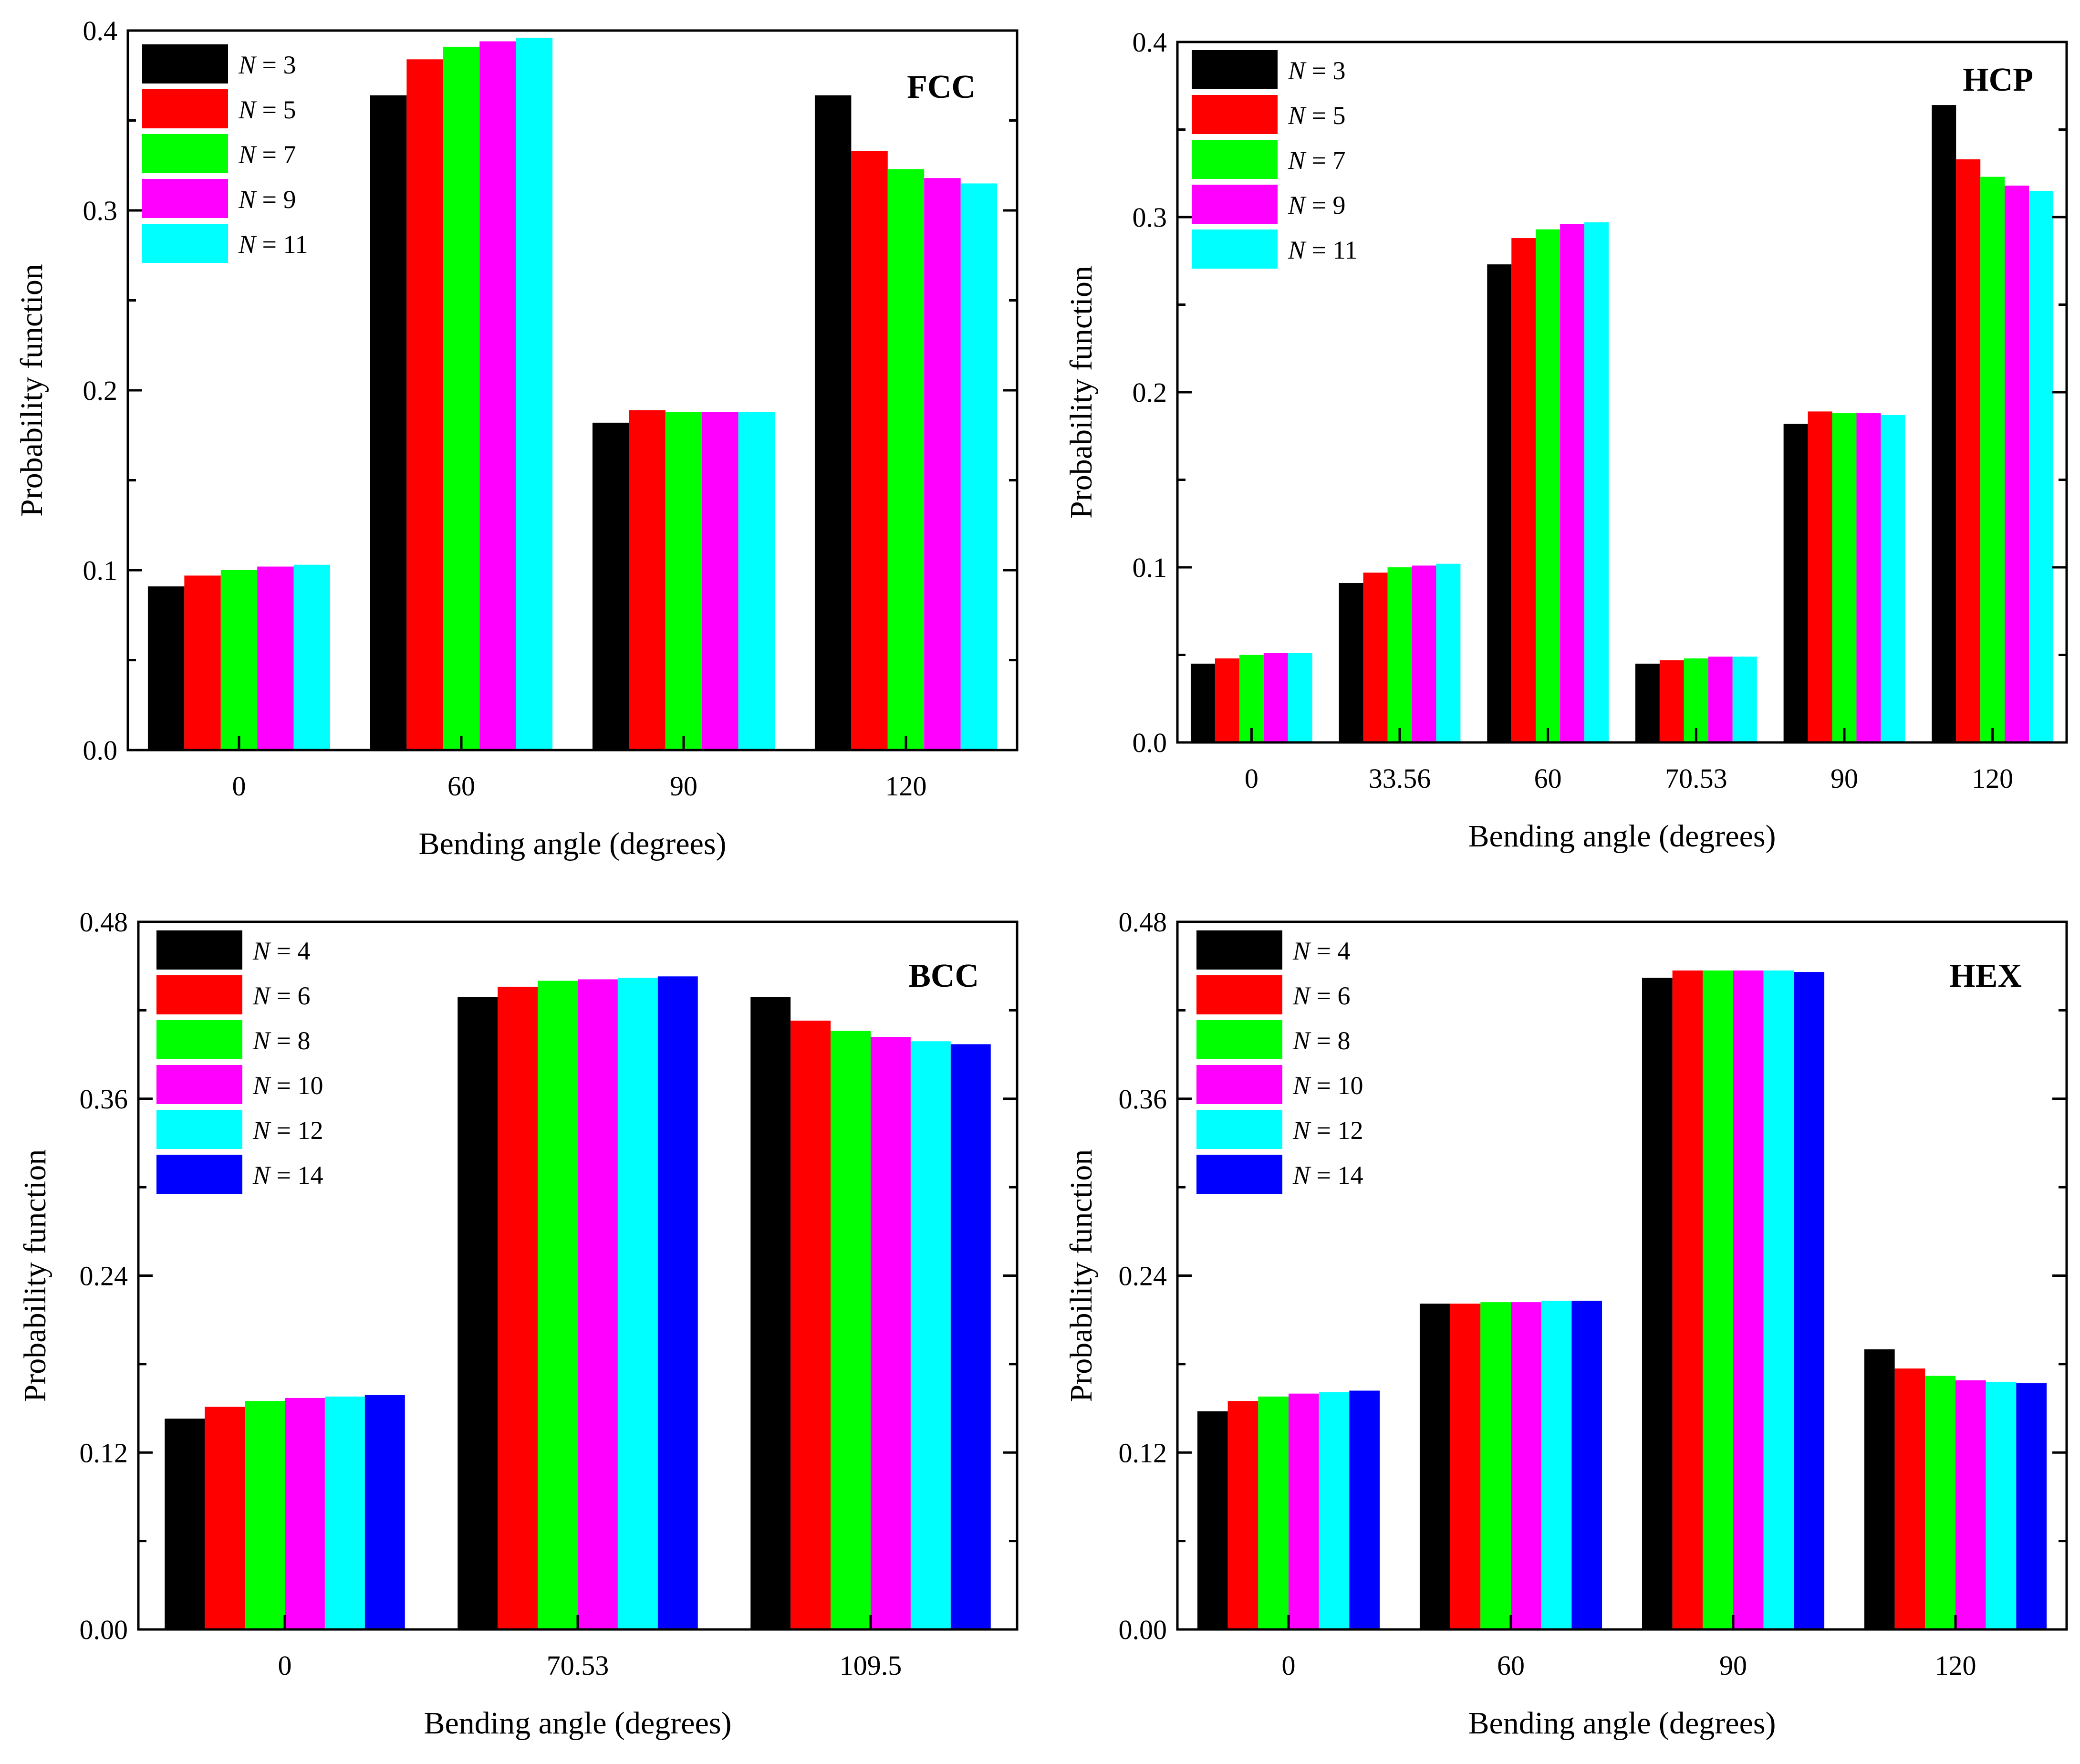 The width and height of the screenshot is (2080, 1764). I want to click on legend-label-value: = 3, so click(276, 65).